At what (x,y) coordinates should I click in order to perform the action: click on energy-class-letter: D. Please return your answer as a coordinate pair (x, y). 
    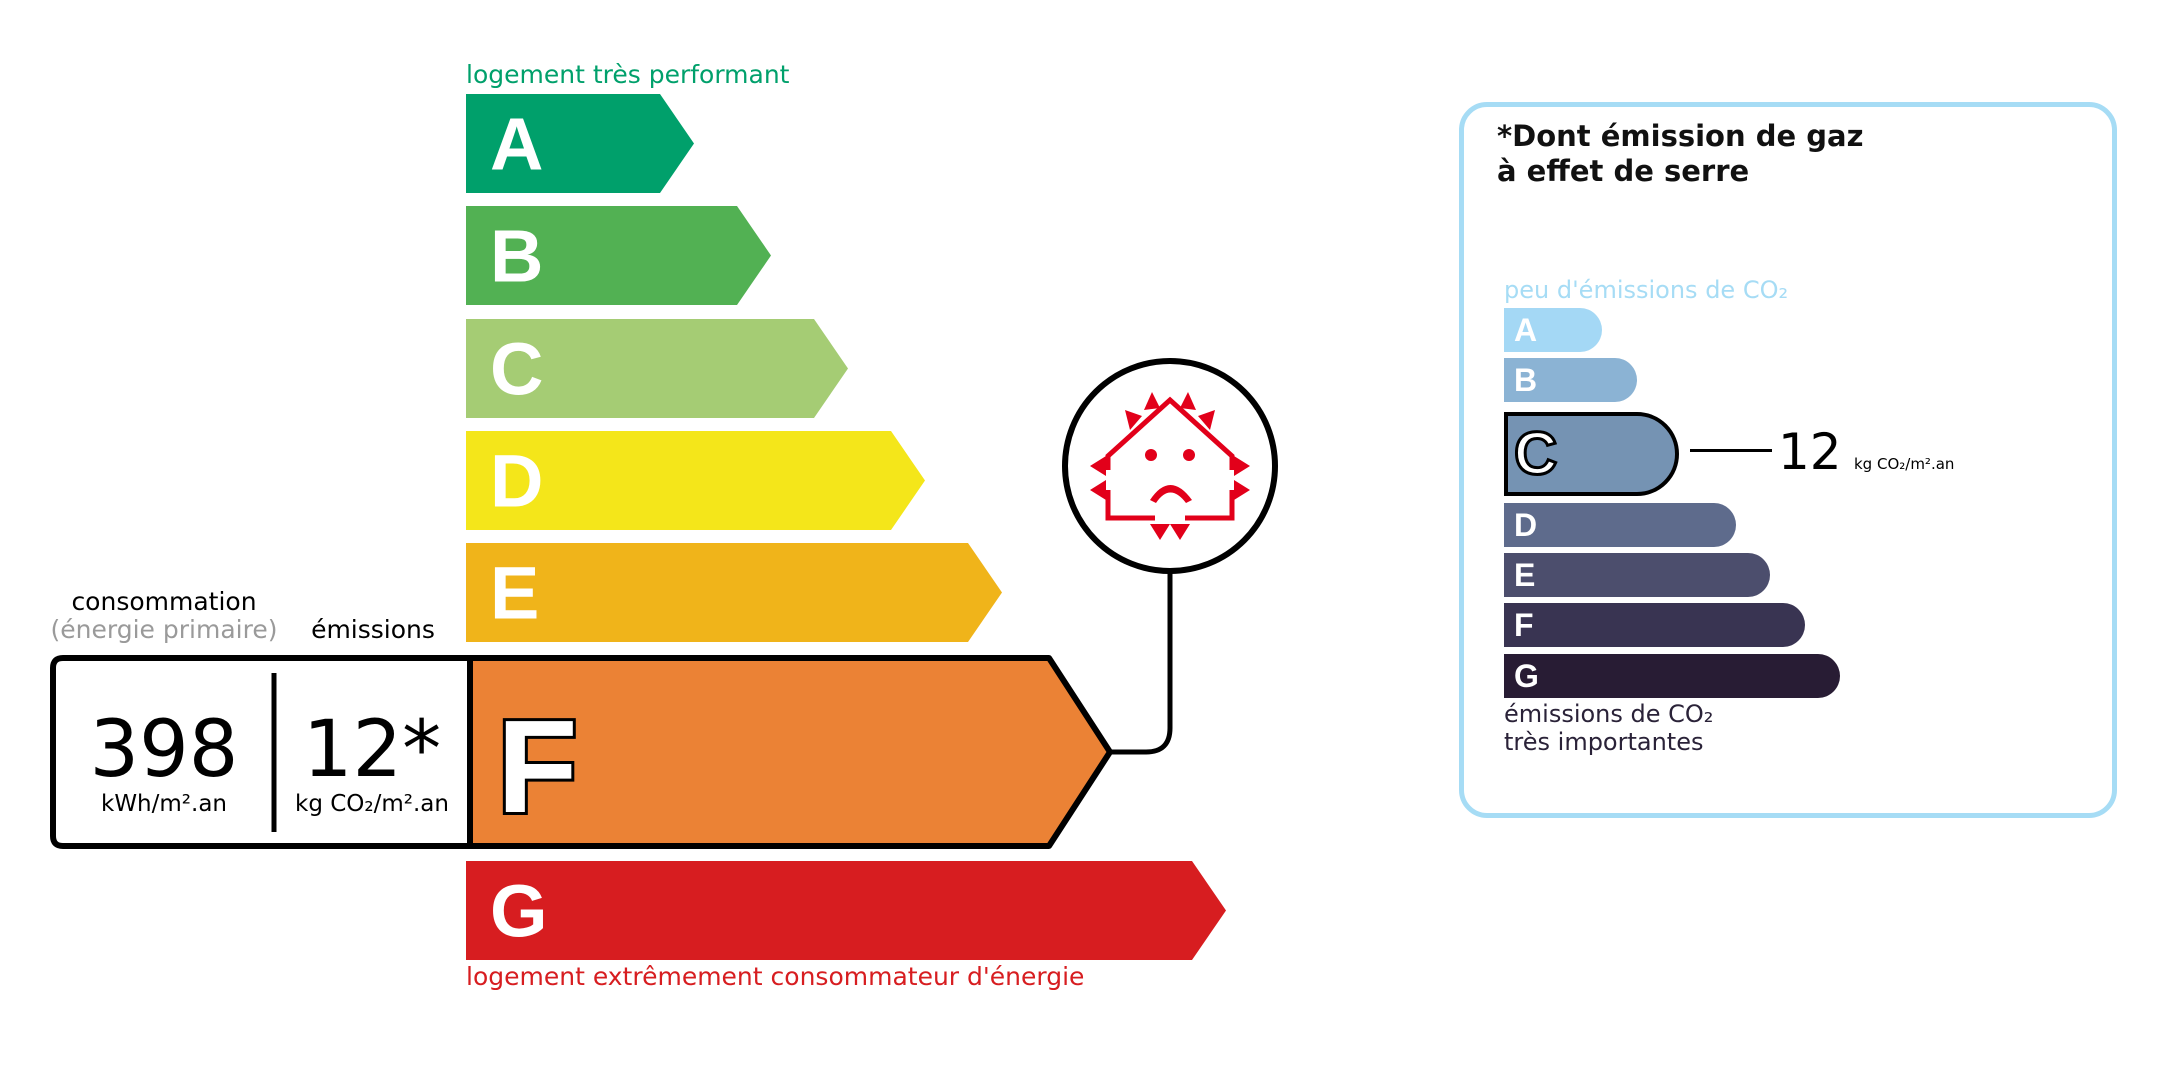
    Looking at the image, I should click on (516, 481).